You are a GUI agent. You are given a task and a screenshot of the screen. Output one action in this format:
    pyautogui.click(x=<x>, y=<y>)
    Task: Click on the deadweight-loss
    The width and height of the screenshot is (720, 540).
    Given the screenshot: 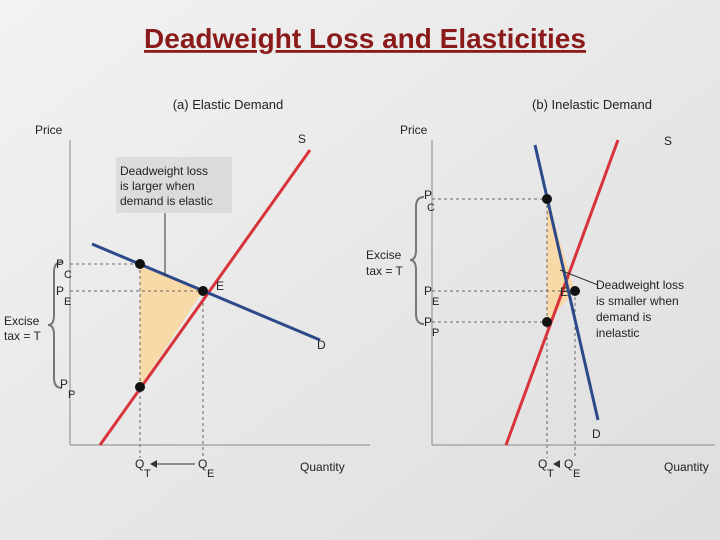 What is the action you would take?
    pyautogui.click(x=171, y=325)
    